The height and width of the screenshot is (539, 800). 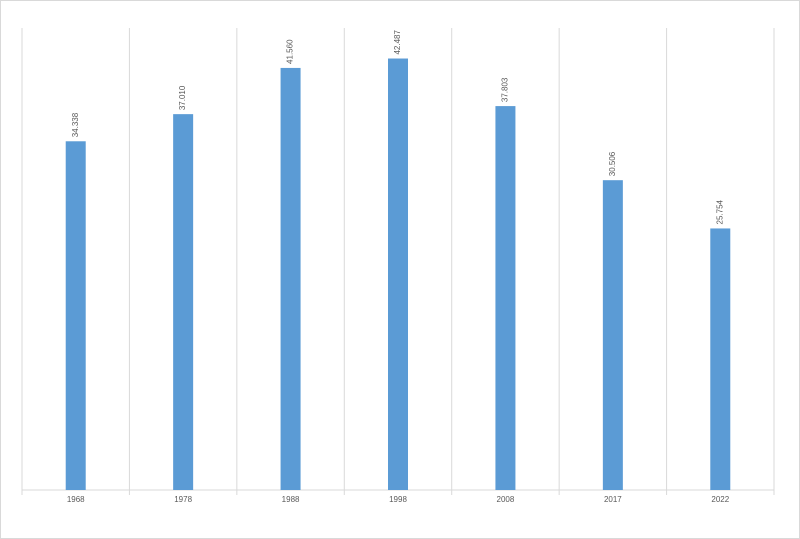 I want to click on data-label: 30.506, so click(x=612, y=163).